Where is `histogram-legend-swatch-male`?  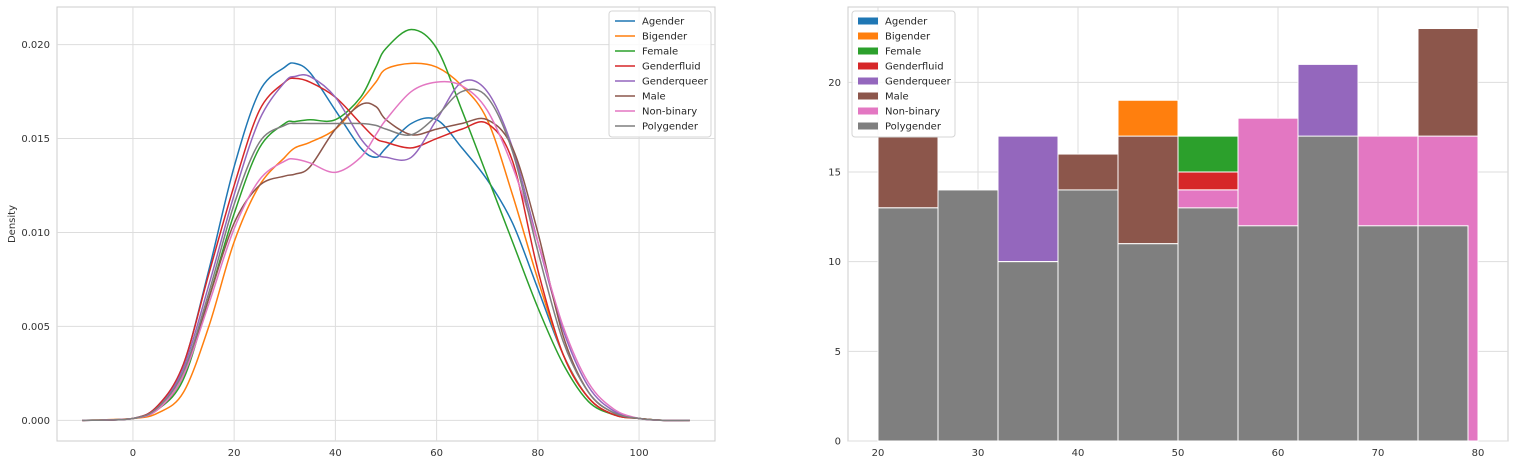 histogram-legend-swatch-male is located at coordinates (868, 96).